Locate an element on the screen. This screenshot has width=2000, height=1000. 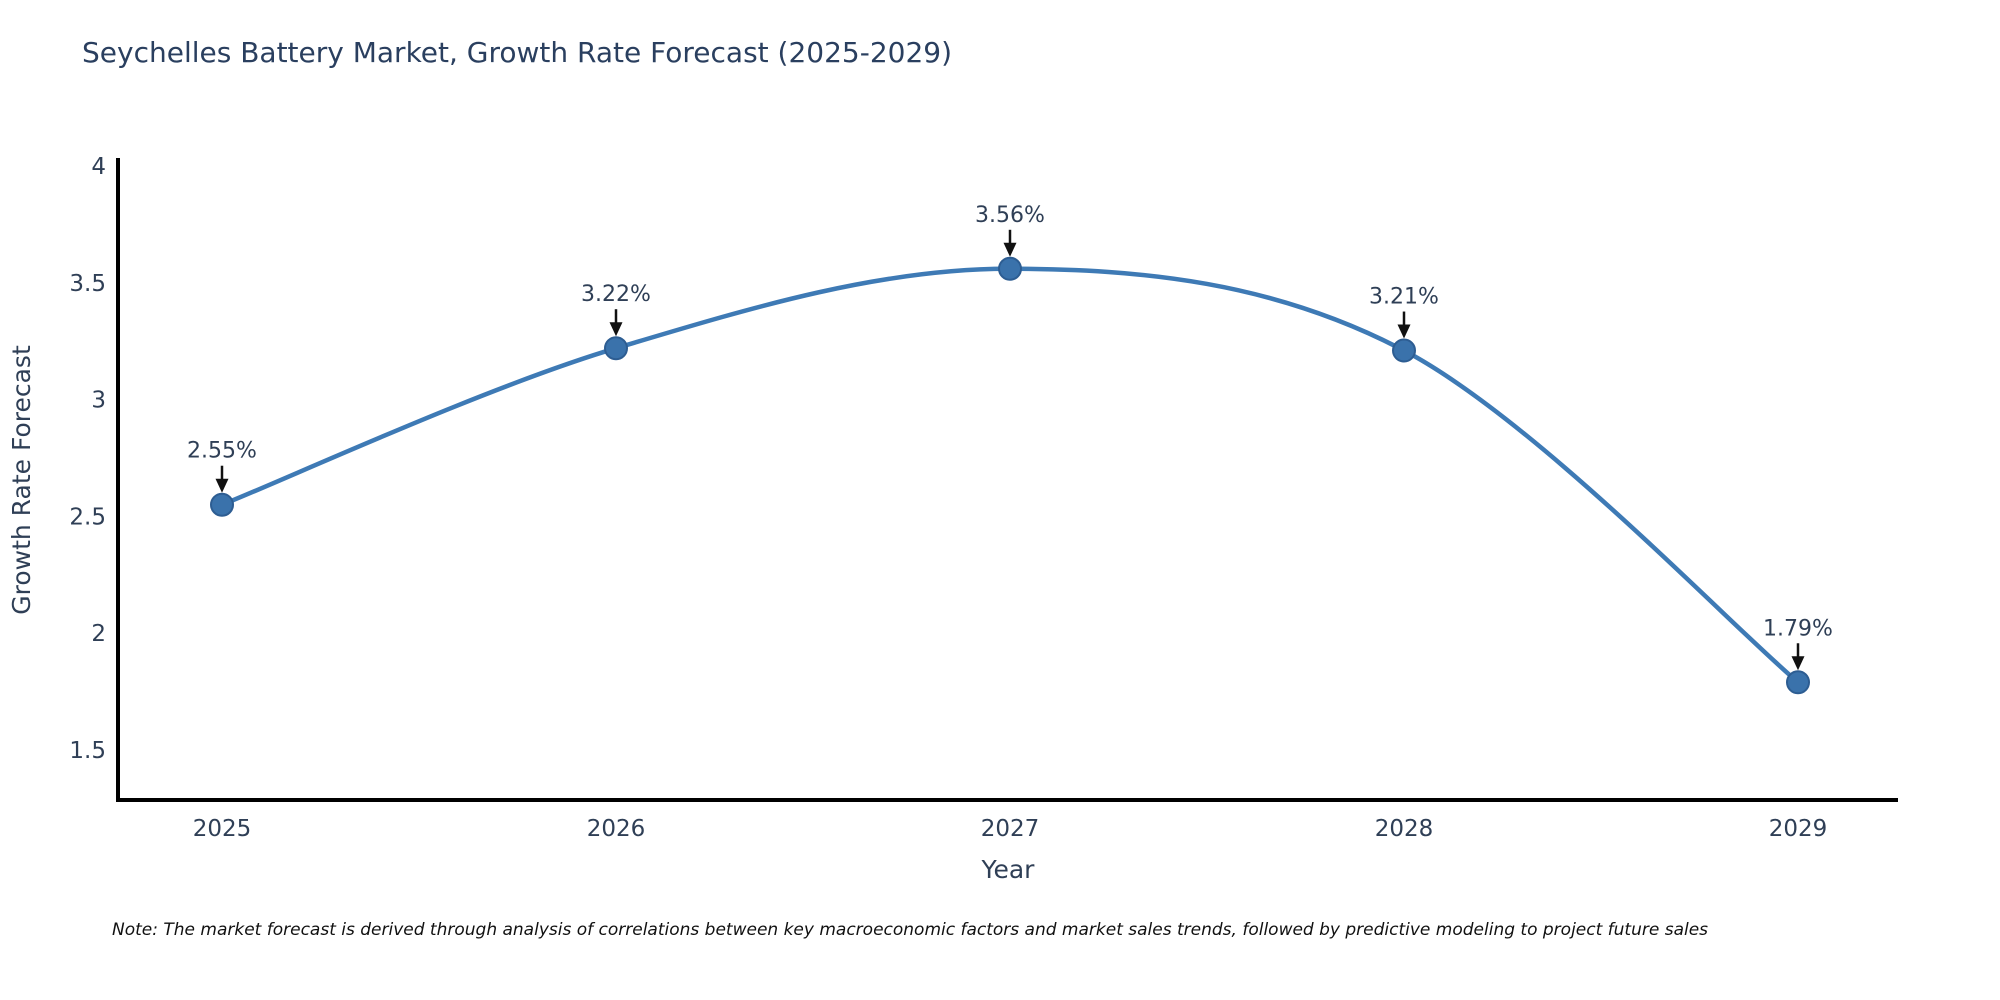
y-tick-label: 1.5 is located at coordinates (87, 751).